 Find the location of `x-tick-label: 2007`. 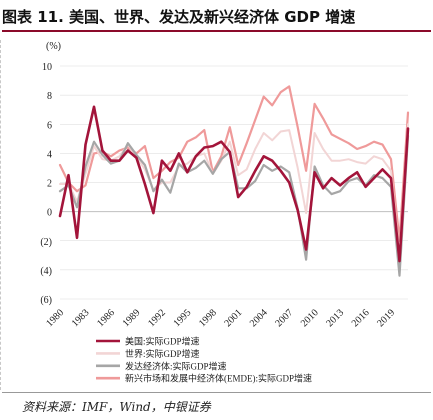

x-tick-label: 2007 is located at coordinates (284, 318).